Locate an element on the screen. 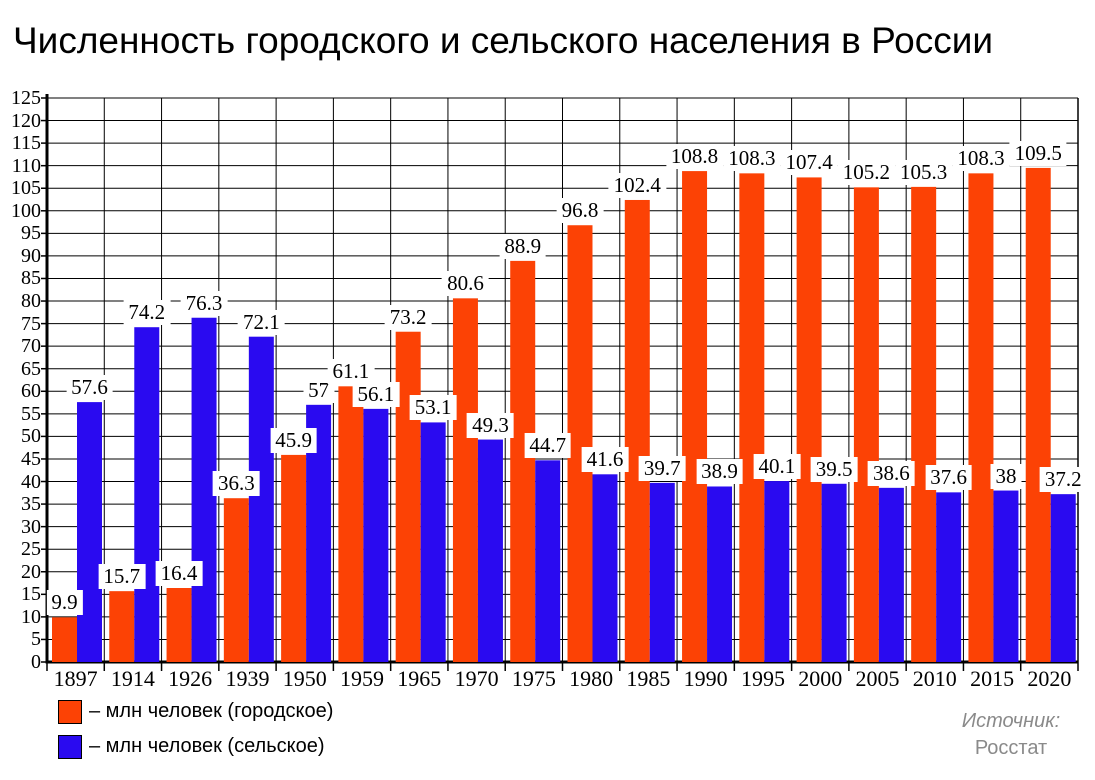  legend-item-rural: – млн человек (сельское) is located at coordinates (195, 746).